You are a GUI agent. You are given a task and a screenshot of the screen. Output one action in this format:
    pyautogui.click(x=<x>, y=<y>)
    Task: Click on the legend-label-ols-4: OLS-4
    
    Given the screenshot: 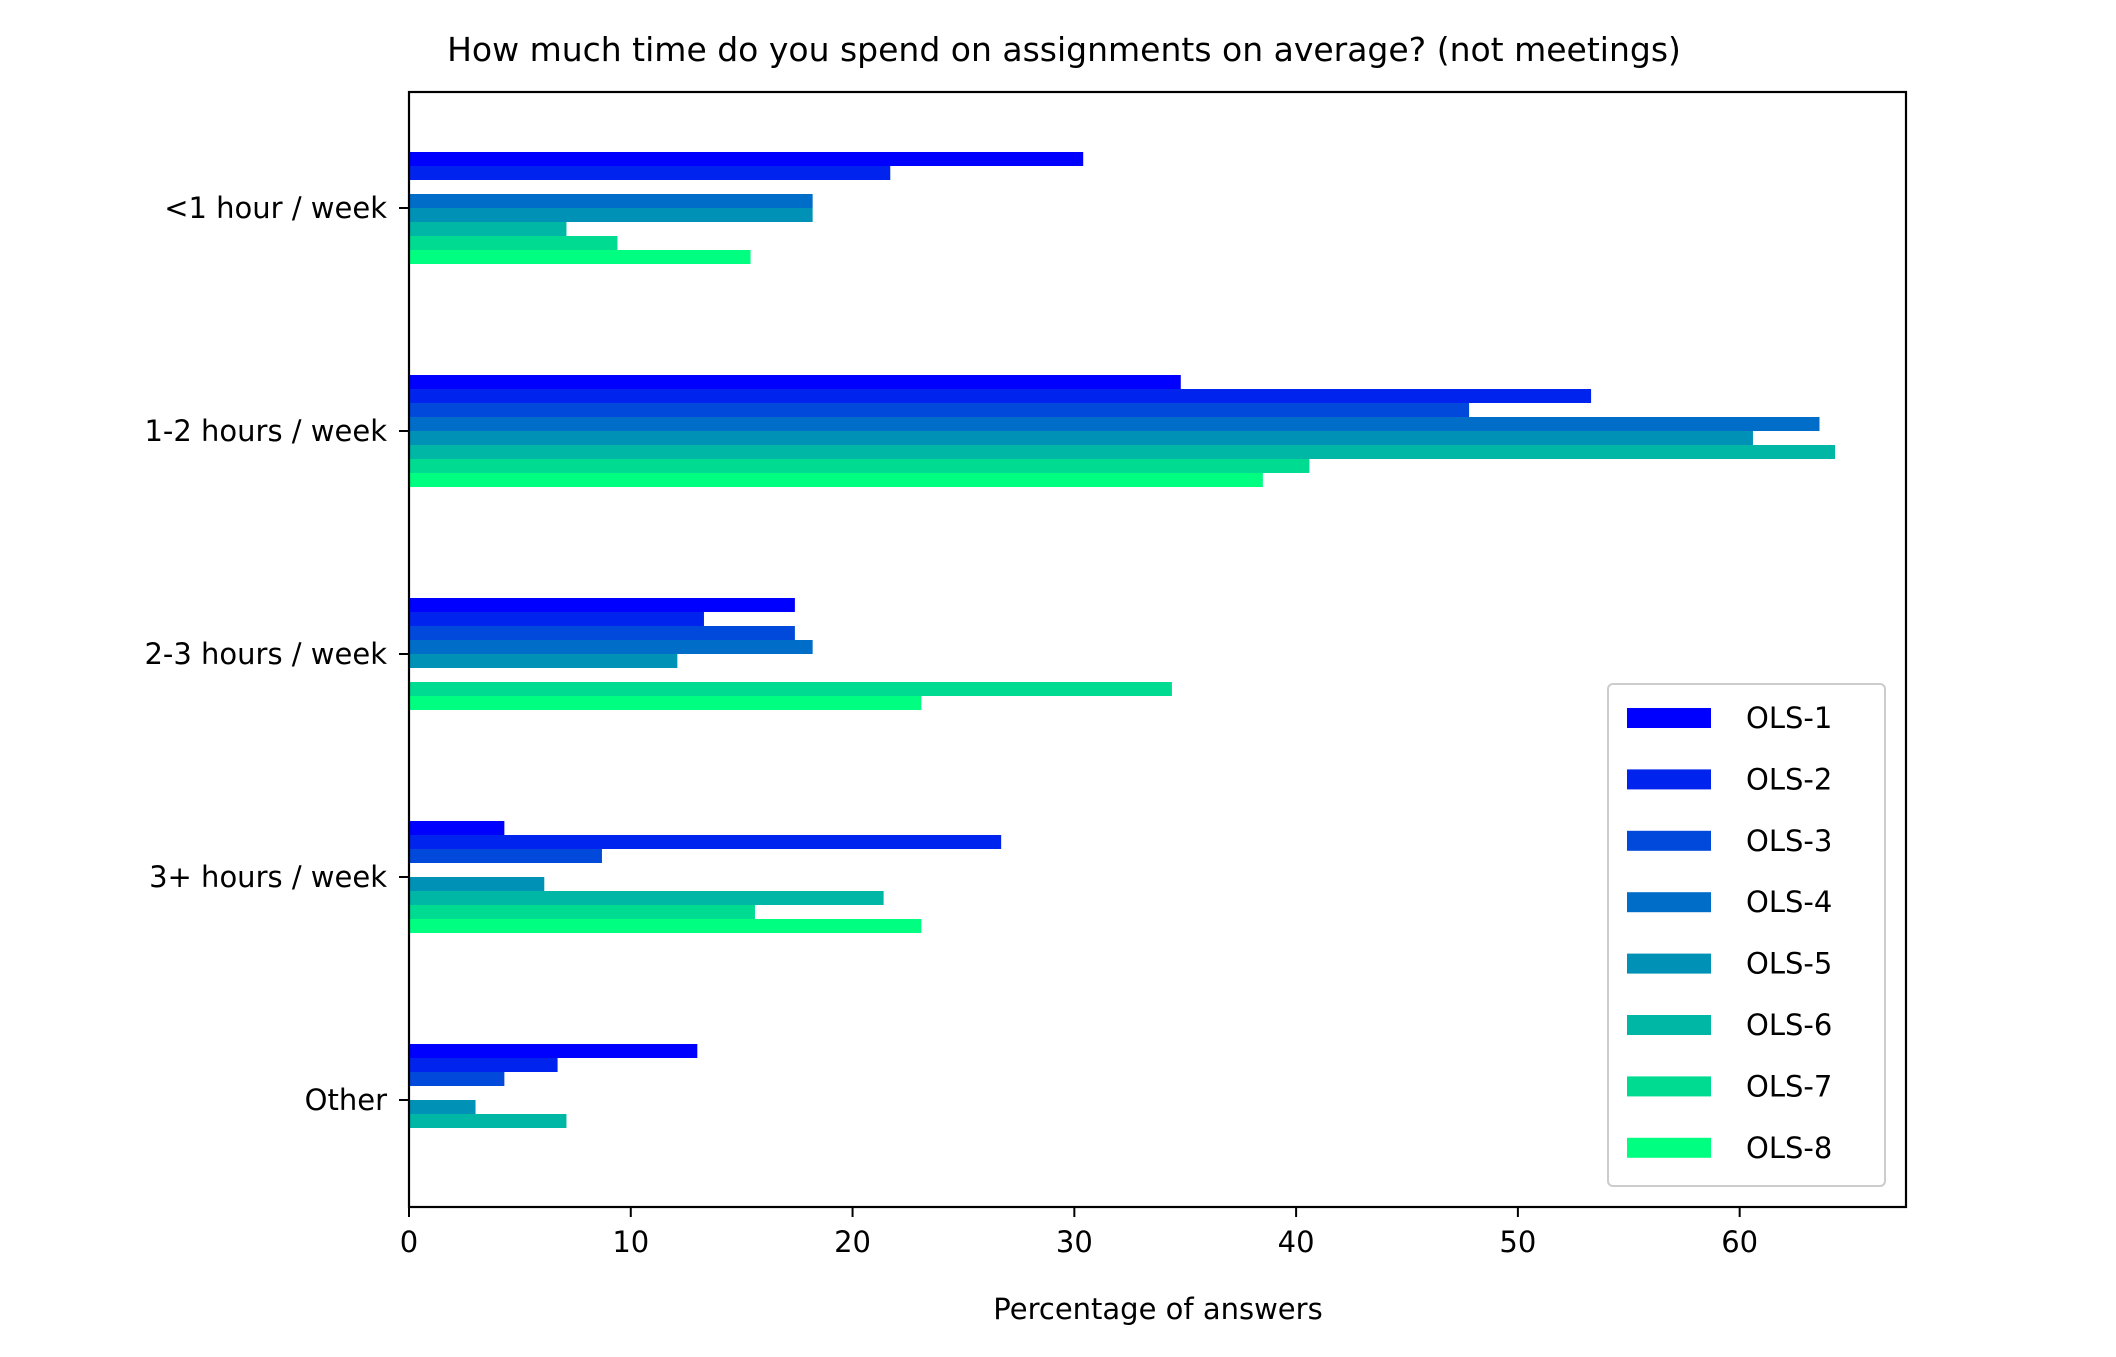 What is the action you would take?
    pyautogui.click(x=1789, y=902)
    